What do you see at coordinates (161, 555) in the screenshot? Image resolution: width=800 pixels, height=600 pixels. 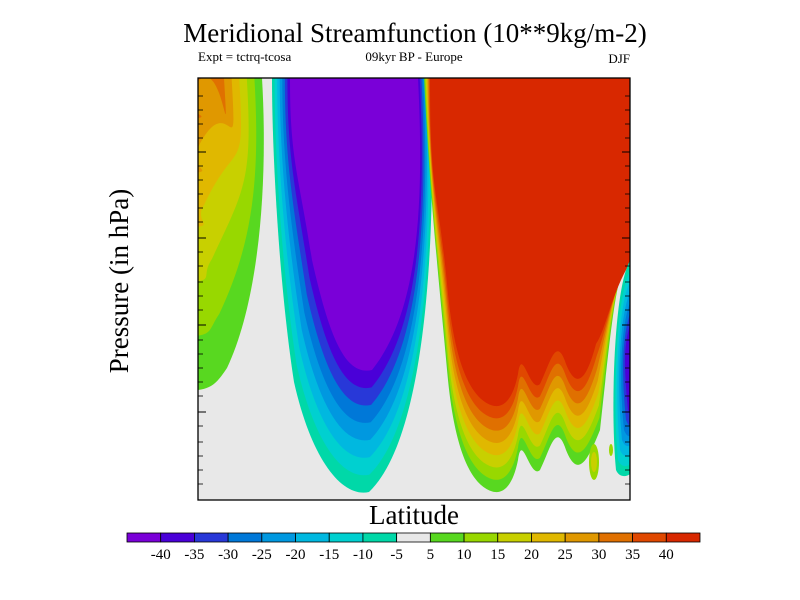 I see `colorbar-tick-label: -40` at bounding box center [161, 555].